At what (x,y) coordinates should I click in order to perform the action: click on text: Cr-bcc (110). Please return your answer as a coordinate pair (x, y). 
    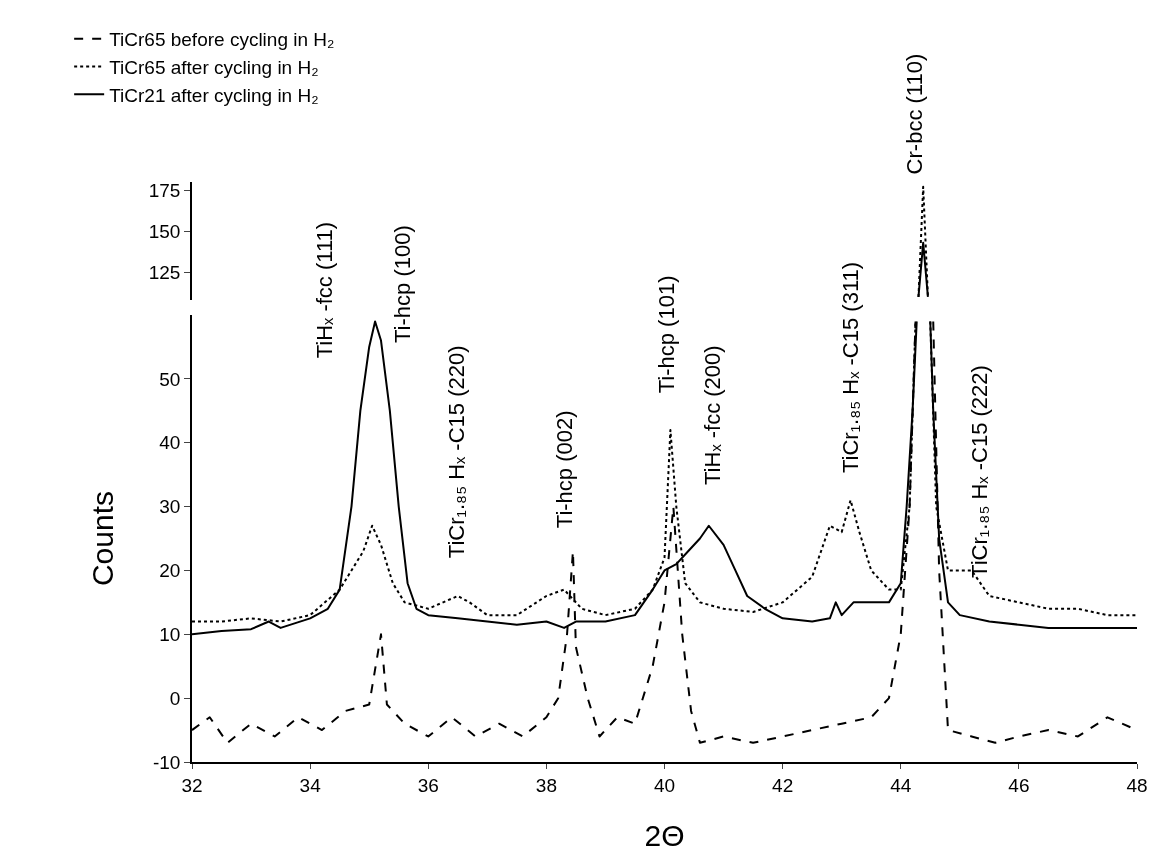
    Looking at the image, I should click on (914, 114).